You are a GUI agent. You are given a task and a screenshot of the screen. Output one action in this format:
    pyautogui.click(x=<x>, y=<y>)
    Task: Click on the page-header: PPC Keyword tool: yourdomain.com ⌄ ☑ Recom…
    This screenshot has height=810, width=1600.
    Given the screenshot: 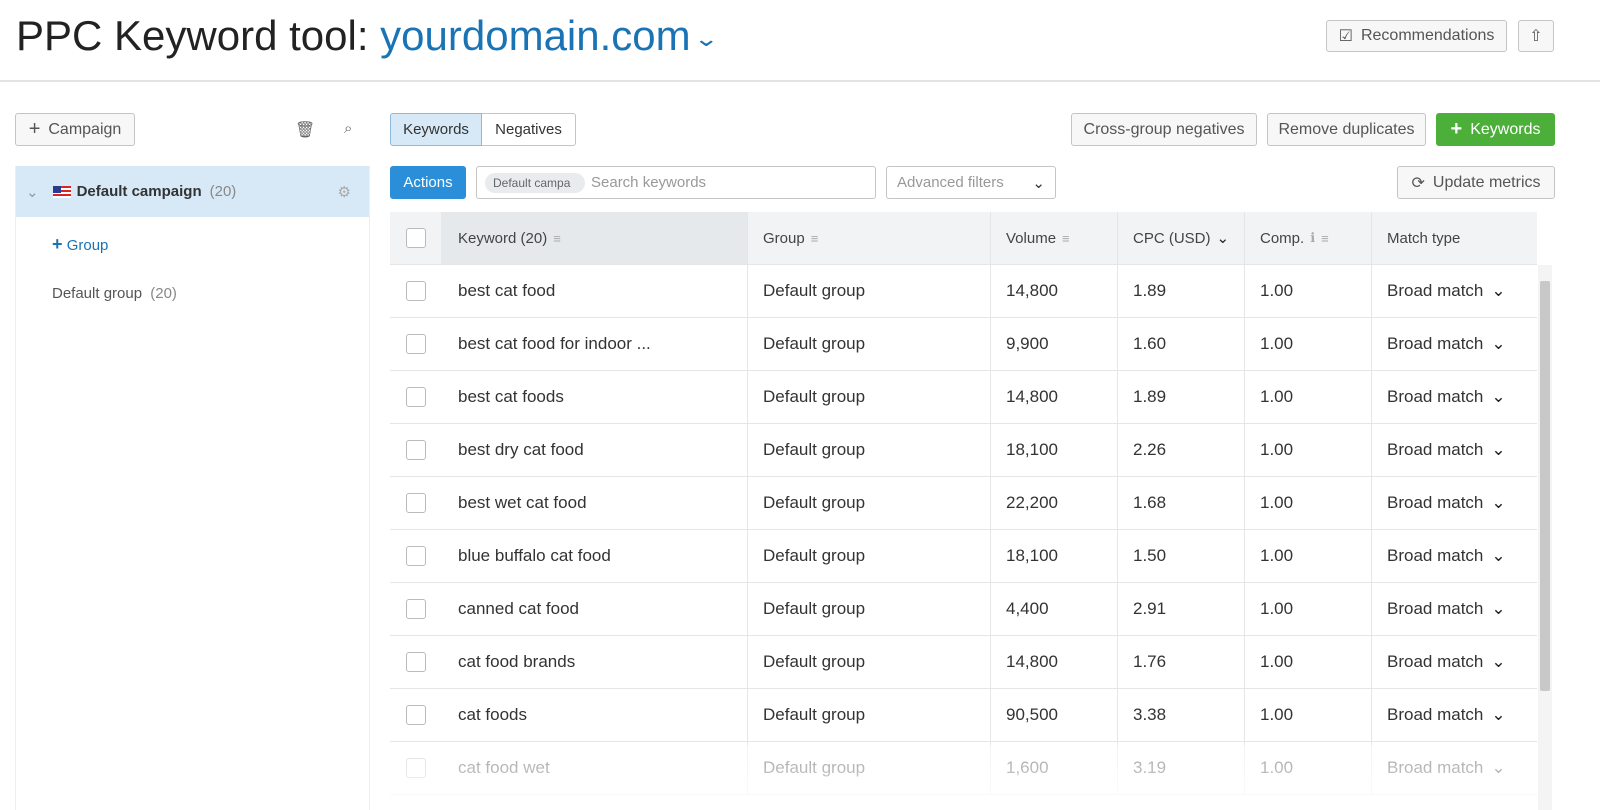 What is the action you would take?
    pyautogui.click(x=800, y=41)
    